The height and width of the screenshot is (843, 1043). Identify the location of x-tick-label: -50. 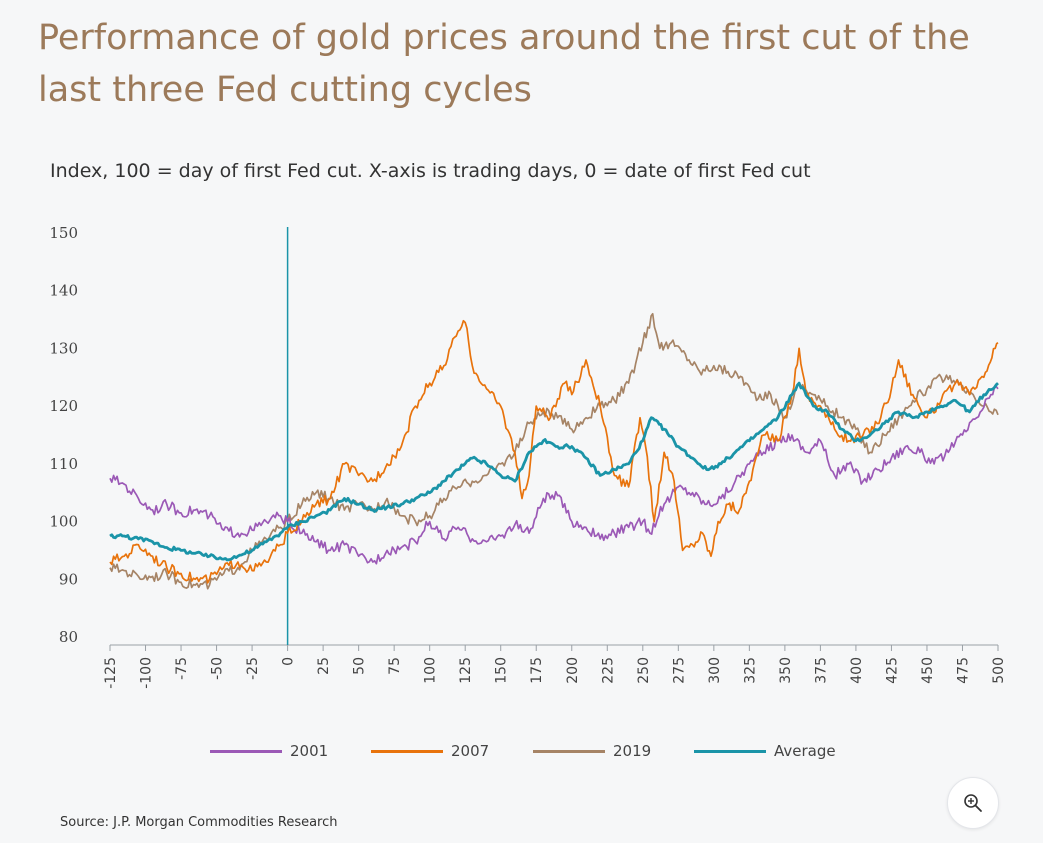
(218, 668).